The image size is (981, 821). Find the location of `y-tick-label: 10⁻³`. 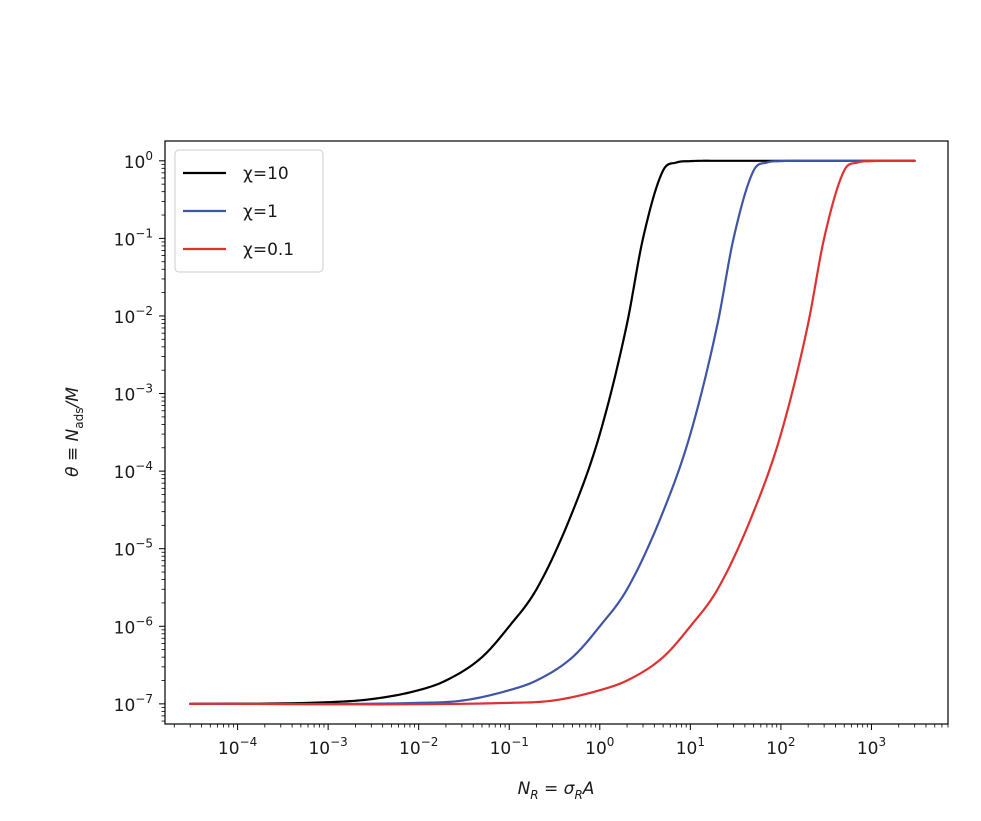

y-tick-label: 10⁻³ is located at coordinates (133, 394).